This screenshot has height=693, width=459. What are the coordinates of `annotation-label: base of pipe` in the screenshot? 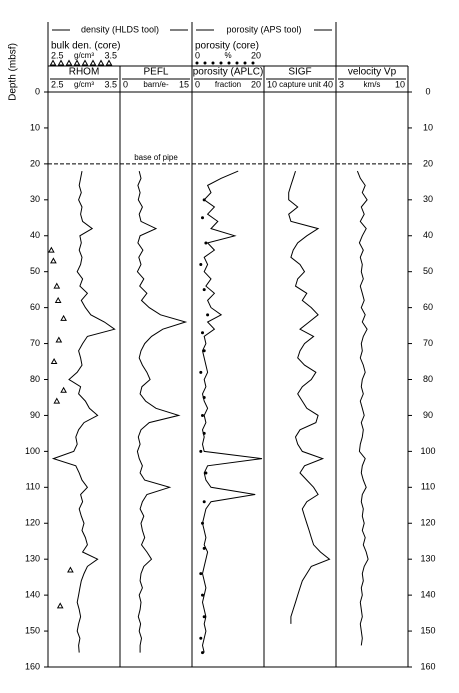 It's located at (156, 157).